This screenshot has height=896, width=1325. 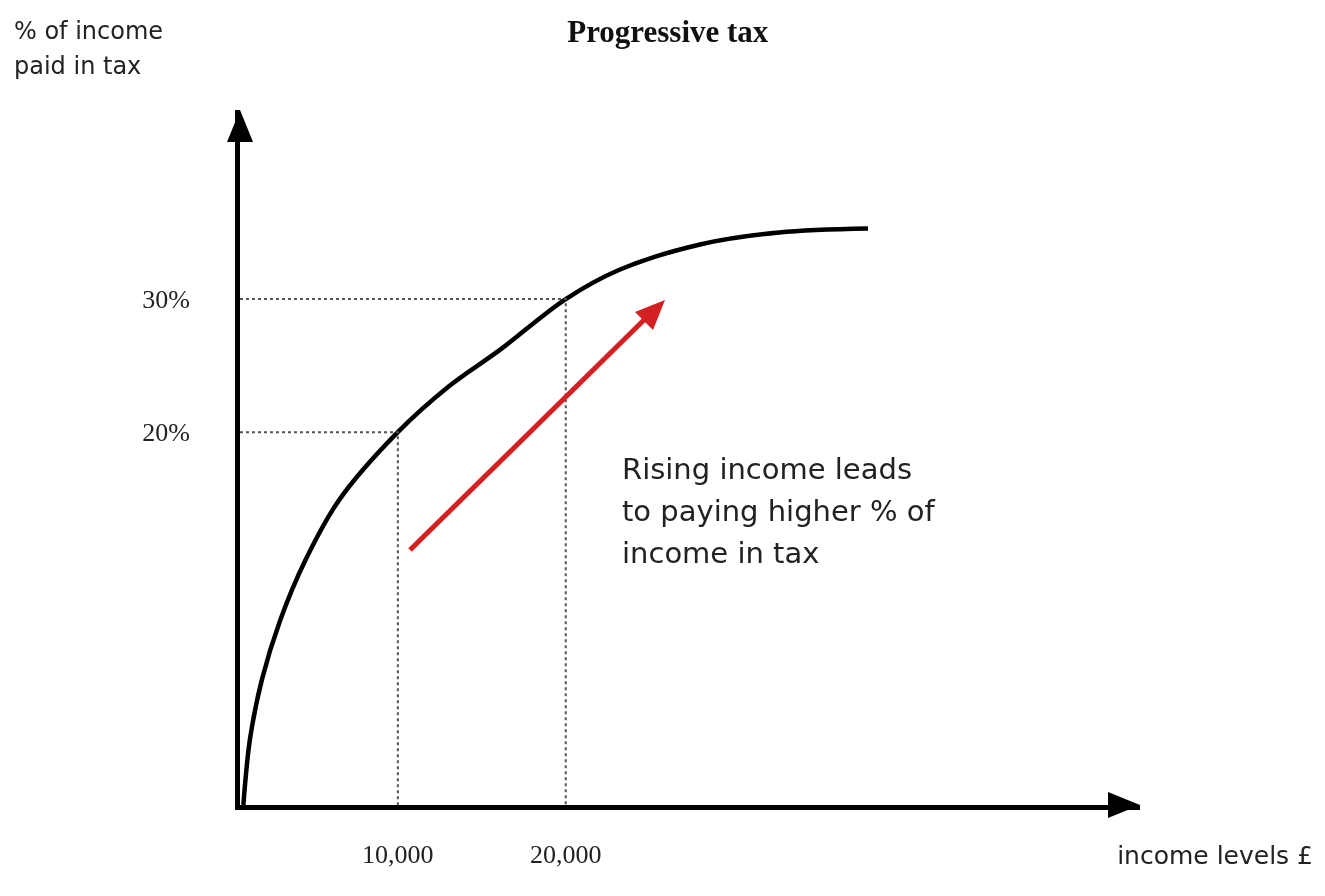 I want to click on x-axis-title: income levels £, so click(x=1215, y=856).